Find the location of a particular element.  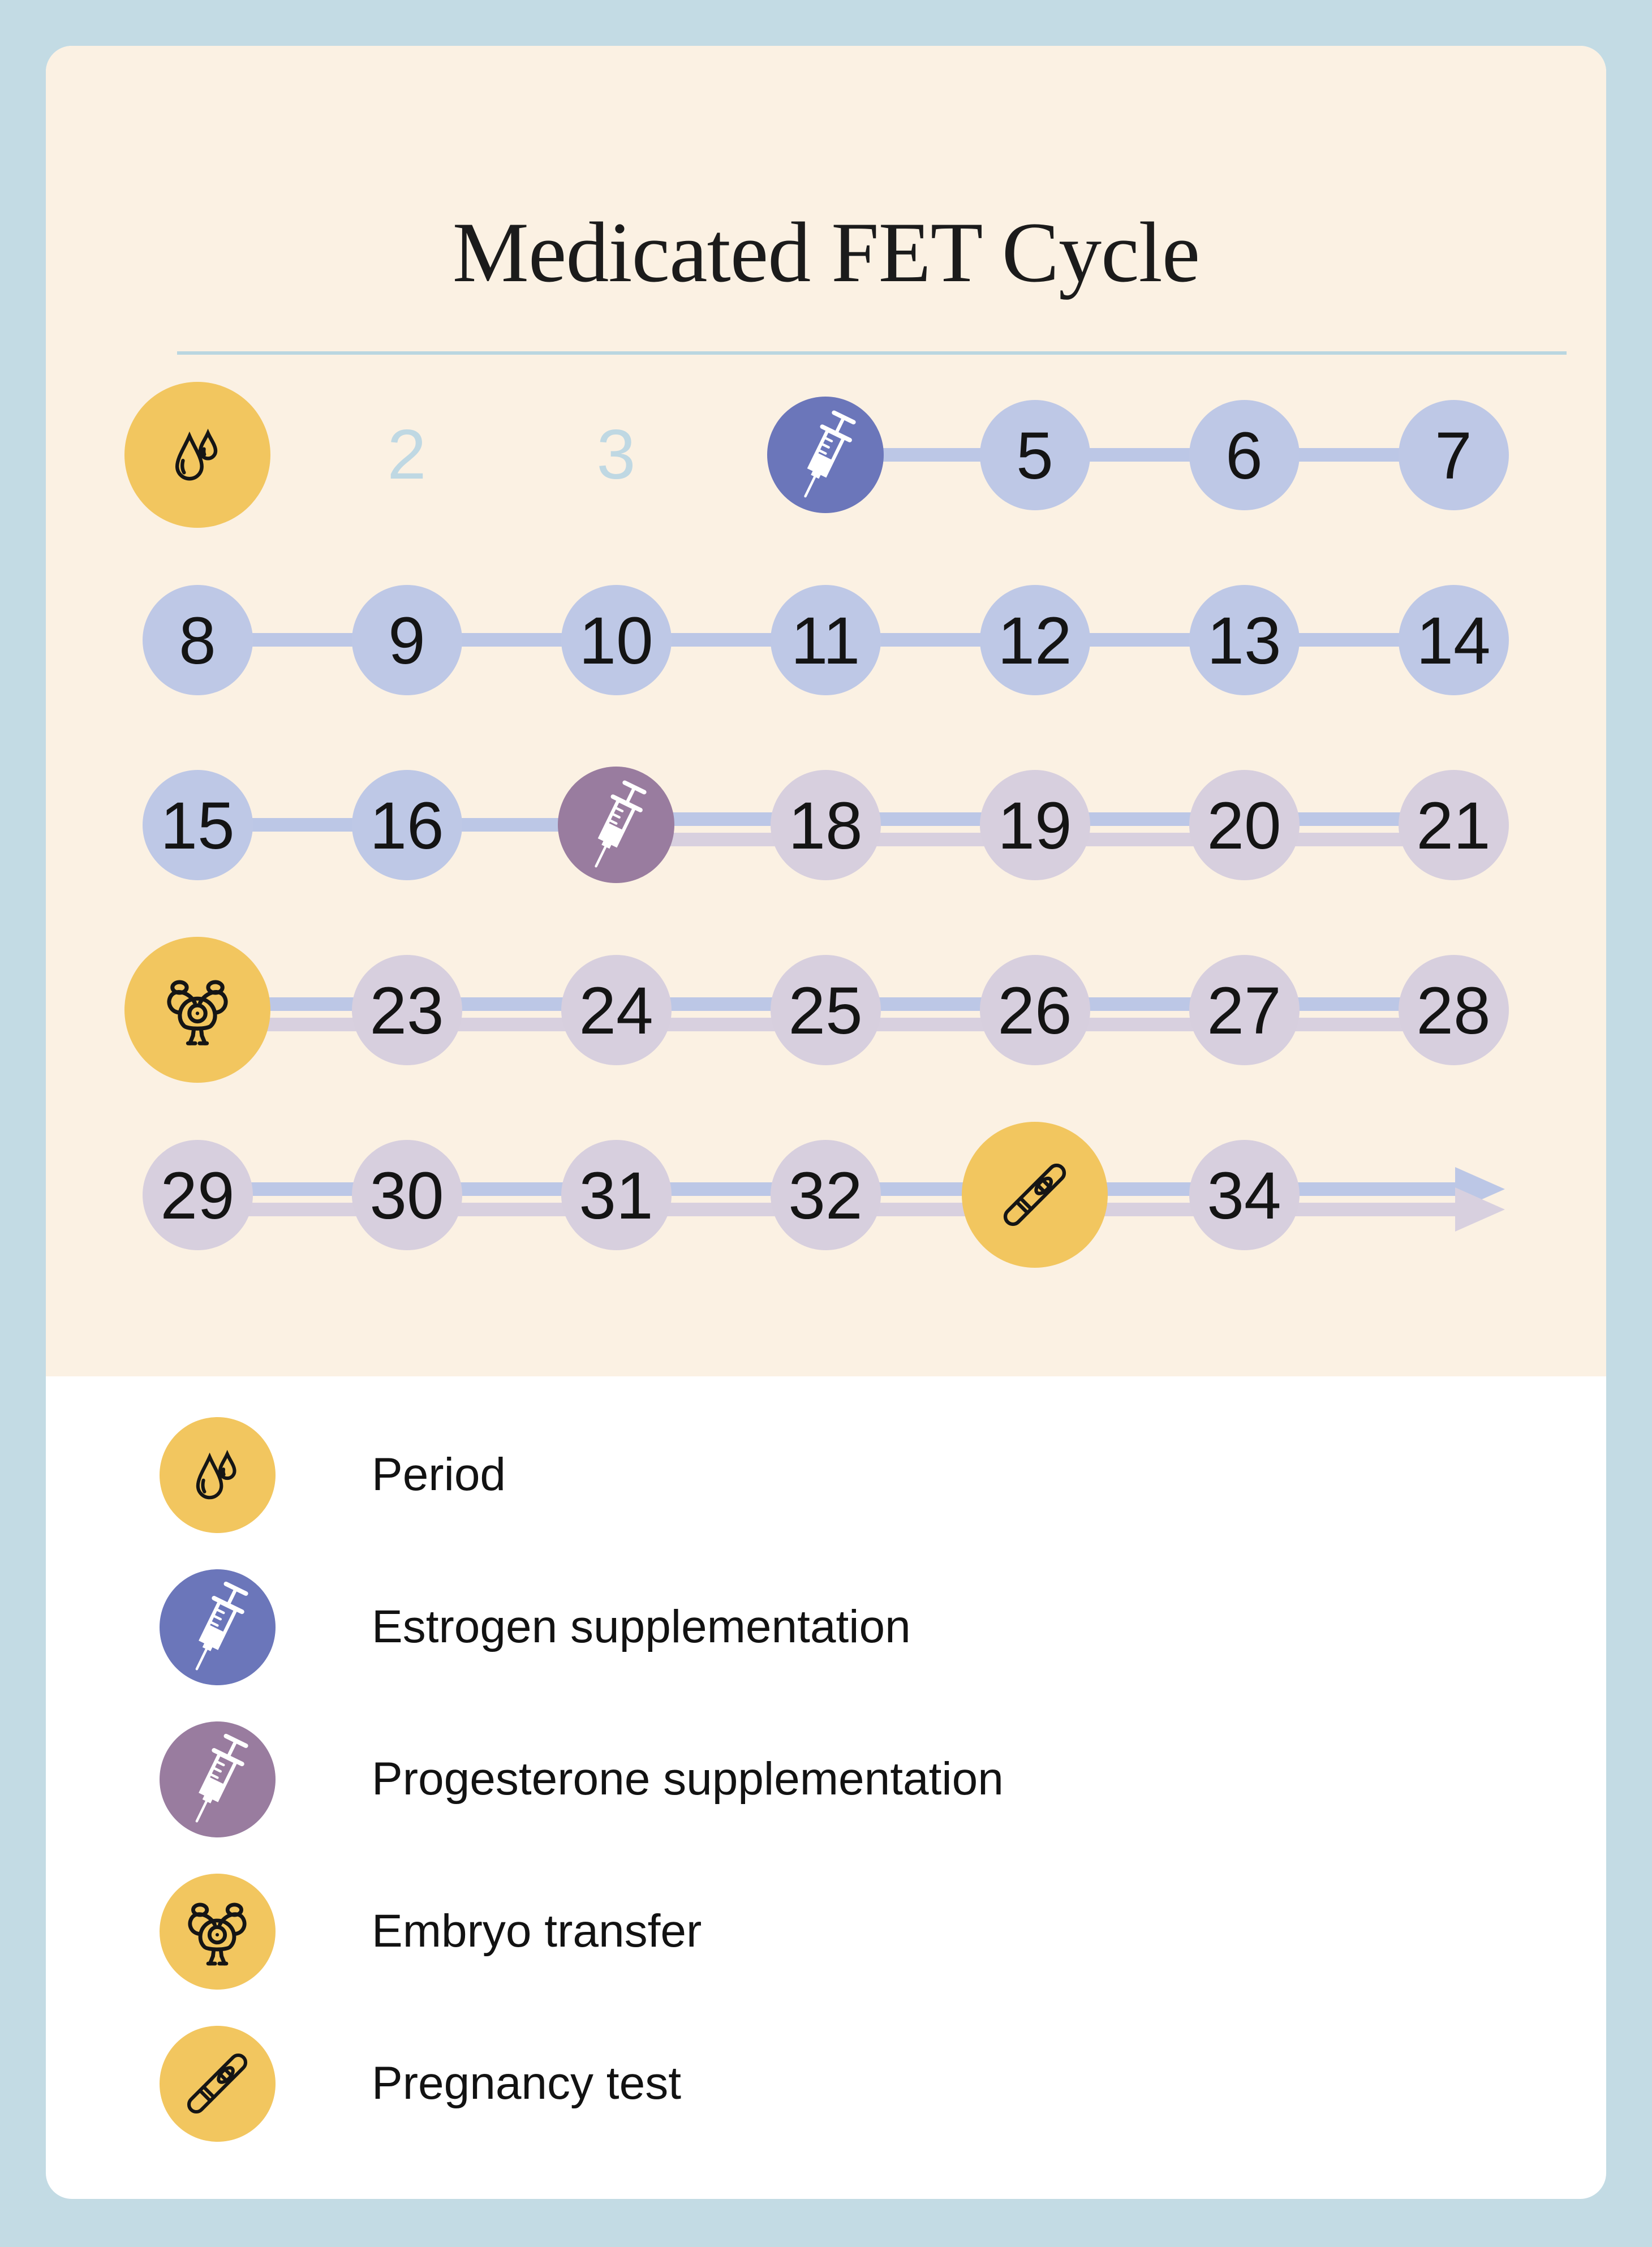

day-7-number: 7 is located at coordinates (1453, 456).